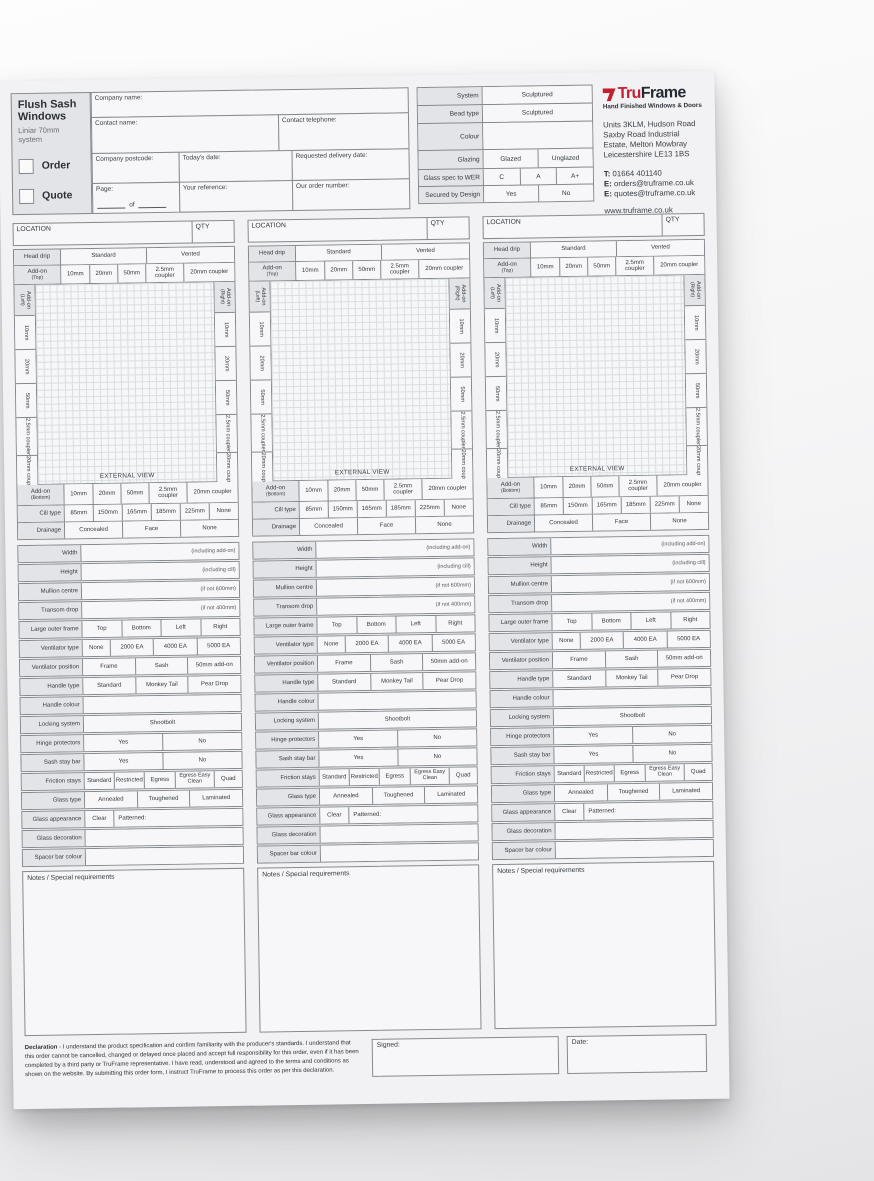 The height and width of the screenshot is (1181, 874). What do you see at coordinates (601, 640) in the screenshot?
I see `option-cell: 2000 EA` at bounding box center [601, 640].